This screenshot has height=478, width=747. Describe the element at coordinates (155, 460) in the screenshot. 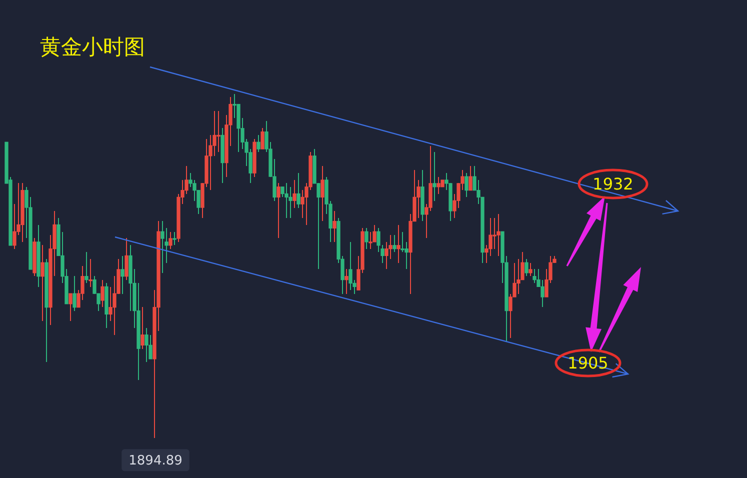

I see `text: 1894.89` at that location.